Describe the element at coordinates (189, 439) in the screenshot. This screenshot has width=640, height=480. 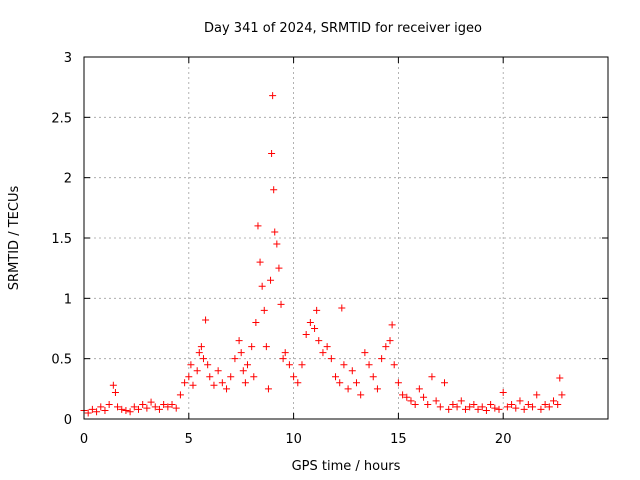
I see `x-tick-label: 5` at that location.